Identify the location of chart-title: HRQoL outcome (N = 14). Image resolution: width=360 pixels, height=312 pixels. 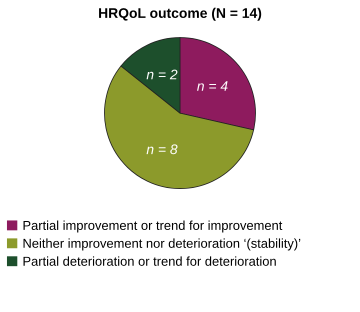
(180, 14).